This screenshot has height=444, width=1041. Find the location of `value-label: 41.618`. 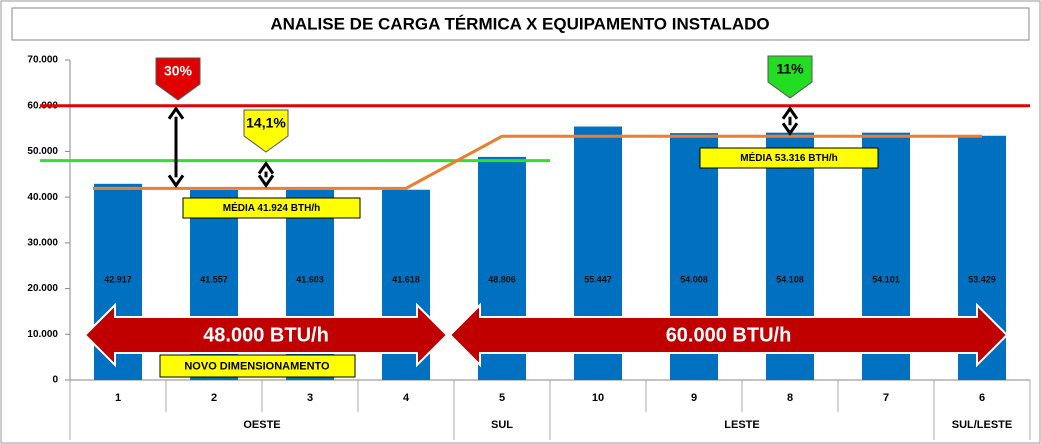

value-label: 41.618 is located at coordinates (406, 279).